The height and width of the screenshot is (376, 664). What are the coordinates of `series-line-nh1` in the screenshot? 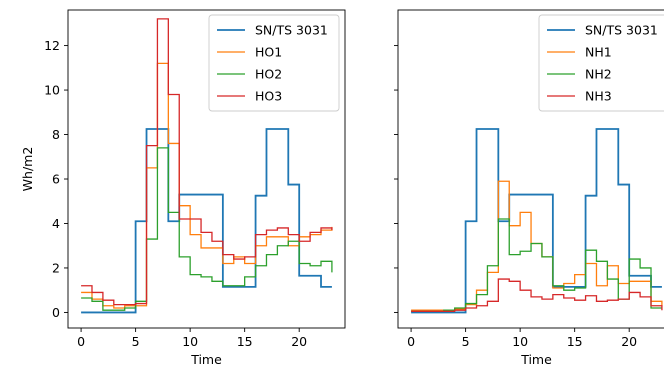 It's located at (537, 245).